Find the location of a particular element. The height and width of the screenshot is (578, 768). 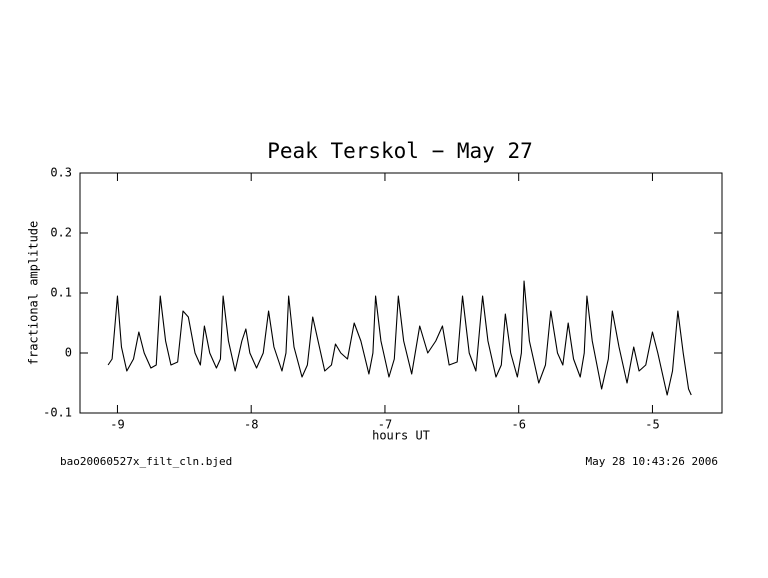

y-tick-label: 0 is located at coordinates (68, 353).